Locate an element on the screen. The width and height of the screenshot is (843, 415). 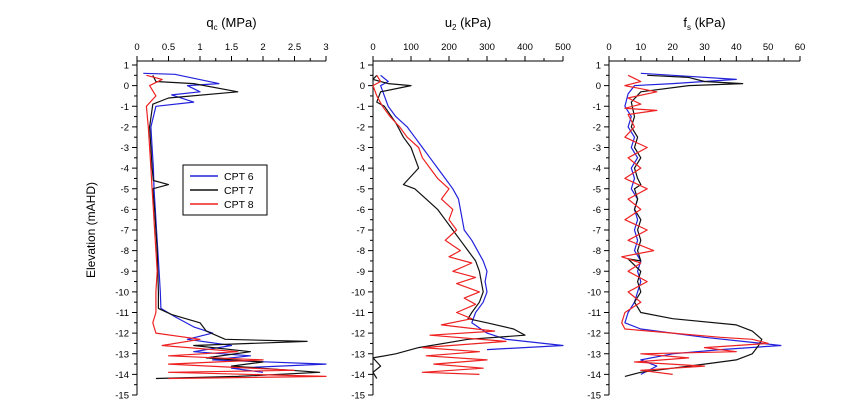
legend: CPT 6 CPT 7 CPT 8 is located at coordinates (225, 190).